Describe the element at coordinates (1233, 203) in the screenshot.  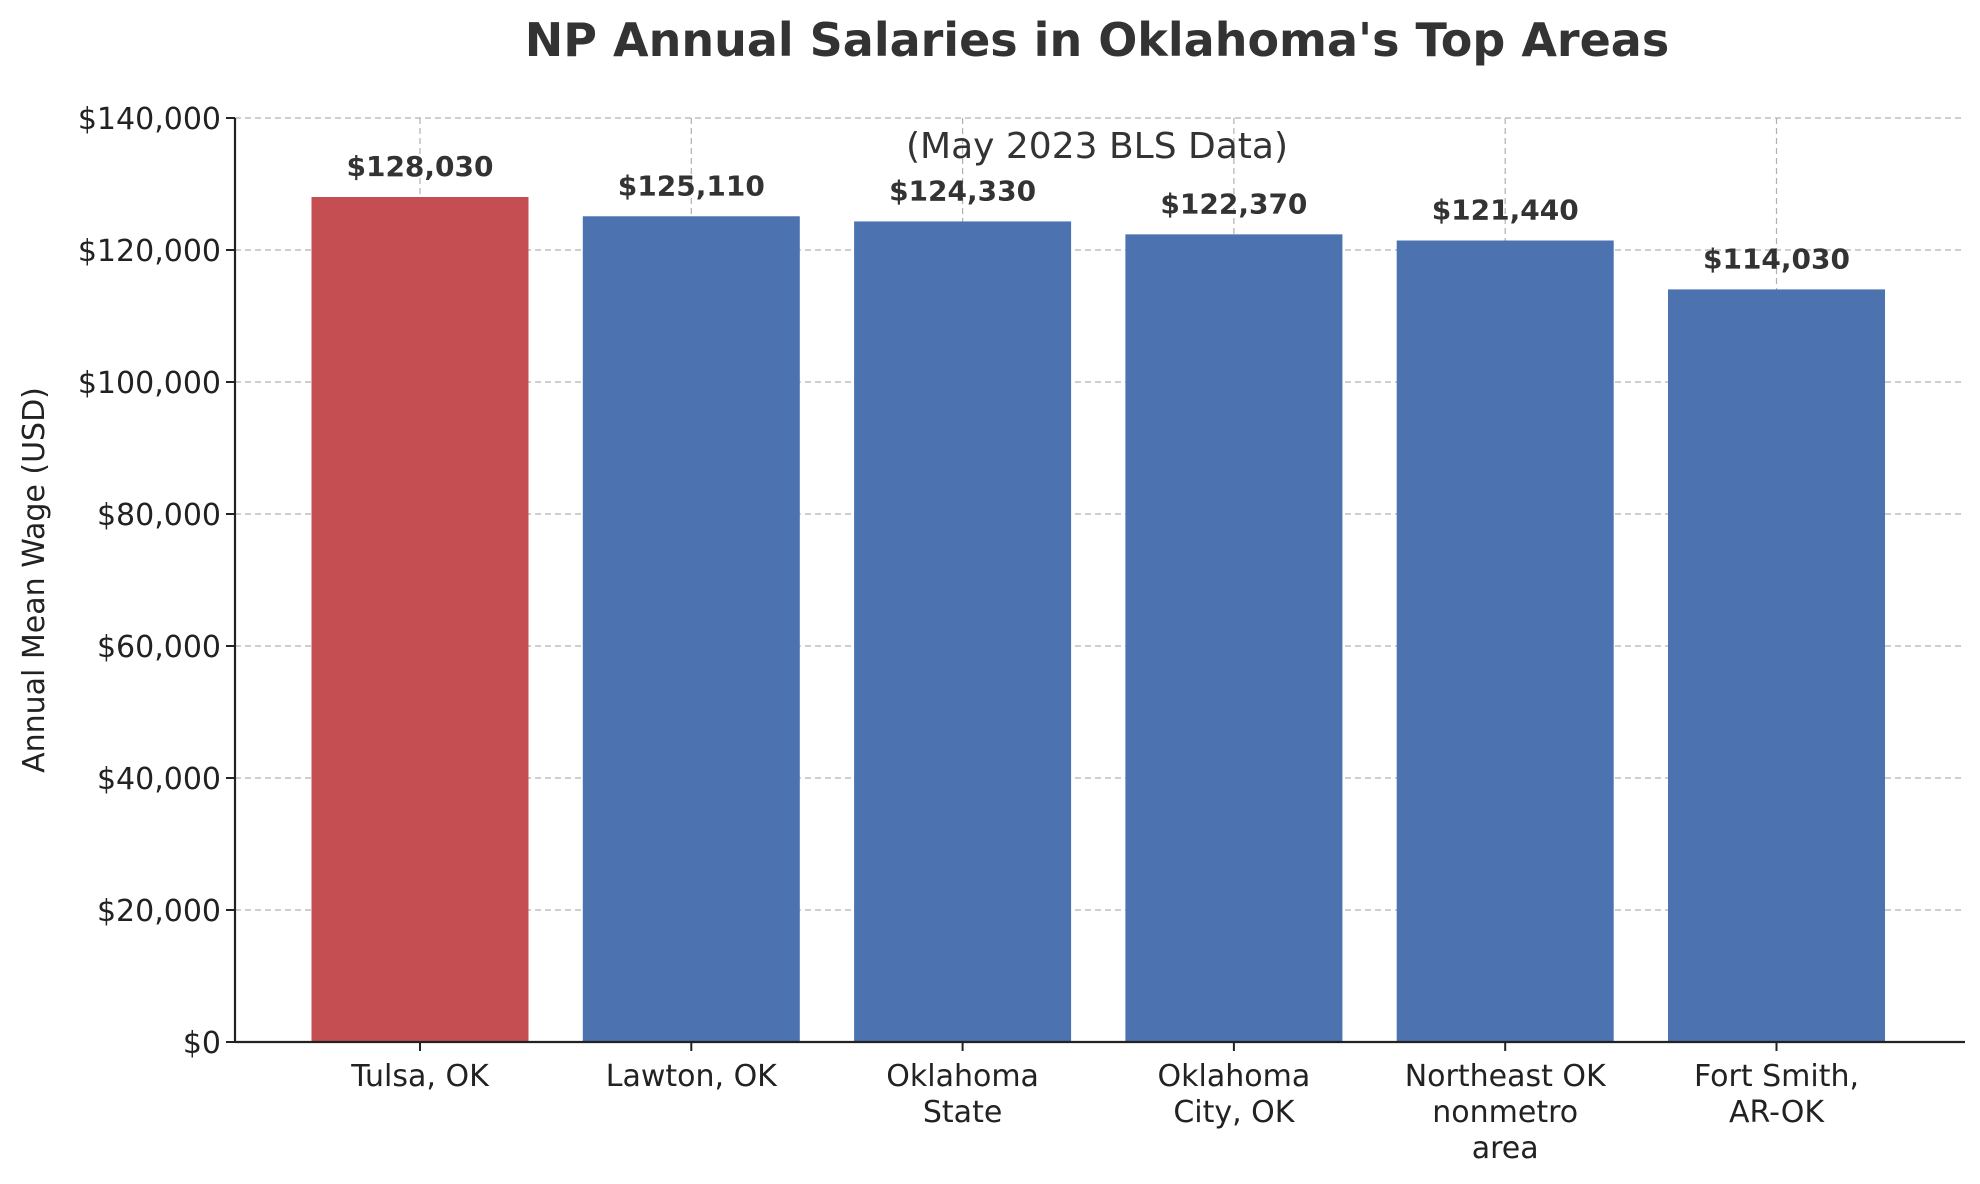
I see `data-label: $122,370` at that location.